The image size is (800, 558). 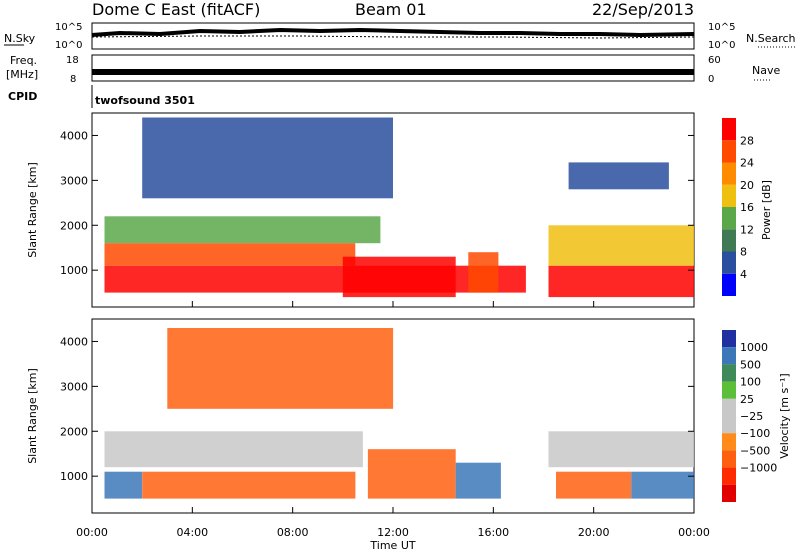 What do you see at coordinates (493, 532) in the screenshot?
I see `x-tick-label-4: 16:00` at bounding box center [493, 532].